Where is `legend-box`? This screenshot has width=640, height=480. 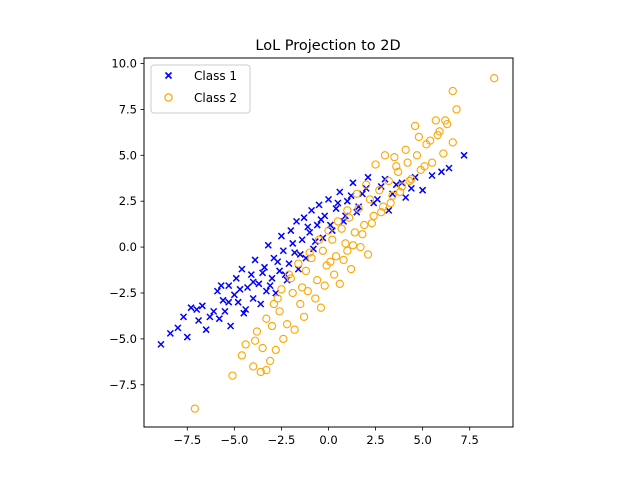
legend-box is located at coordinates (200, 89).